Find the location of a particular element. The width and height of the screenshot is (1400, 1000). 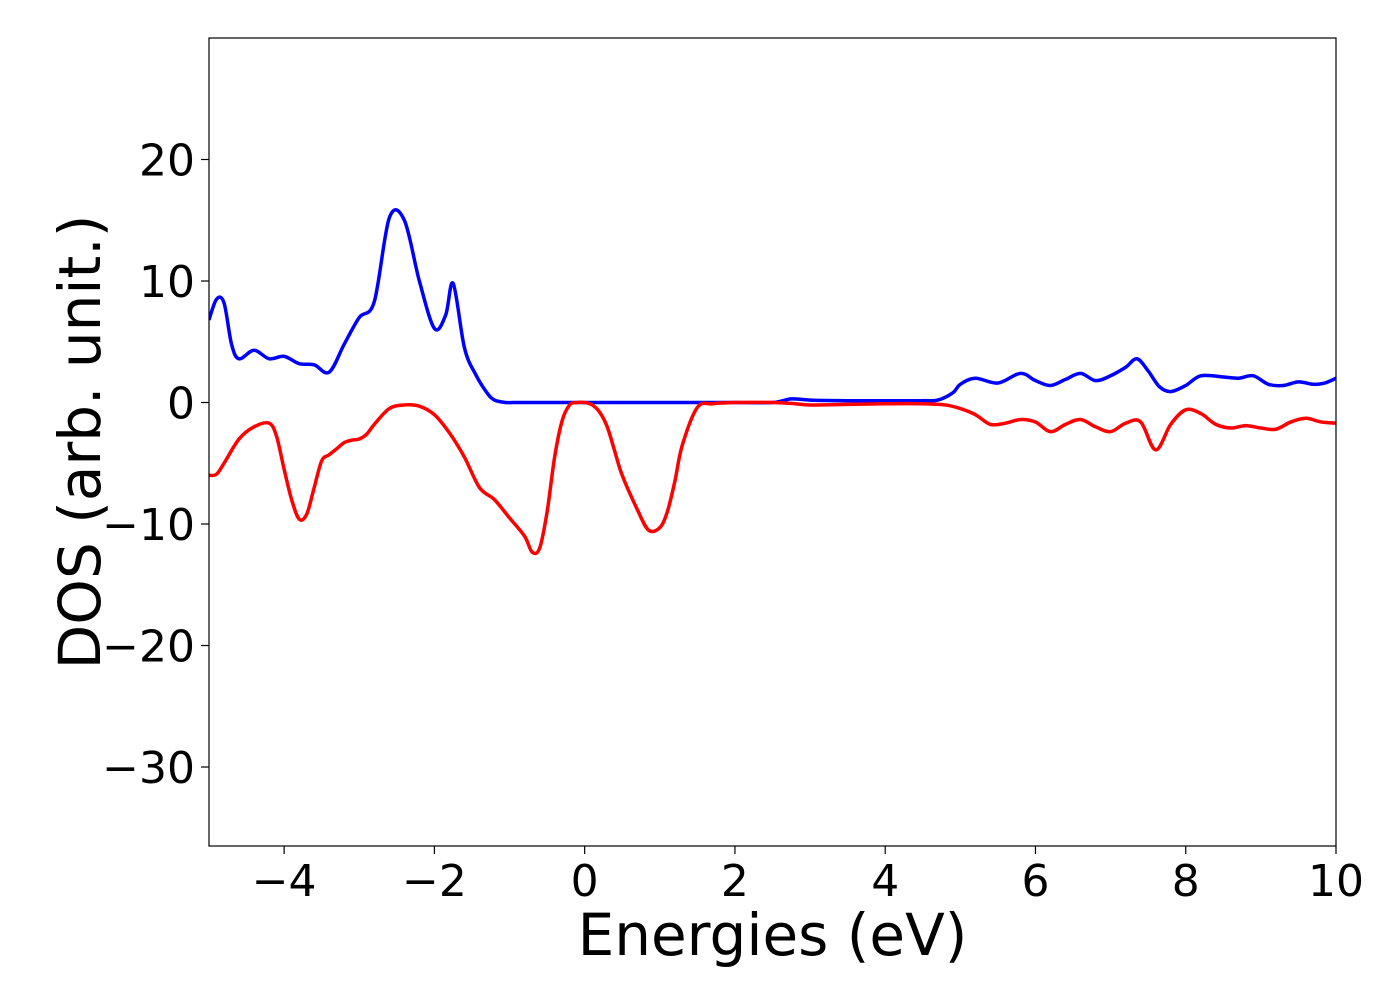

x-axis-ticks: −4 −2 0 2 4 6 8 10 is located at coordinates (808, 876).